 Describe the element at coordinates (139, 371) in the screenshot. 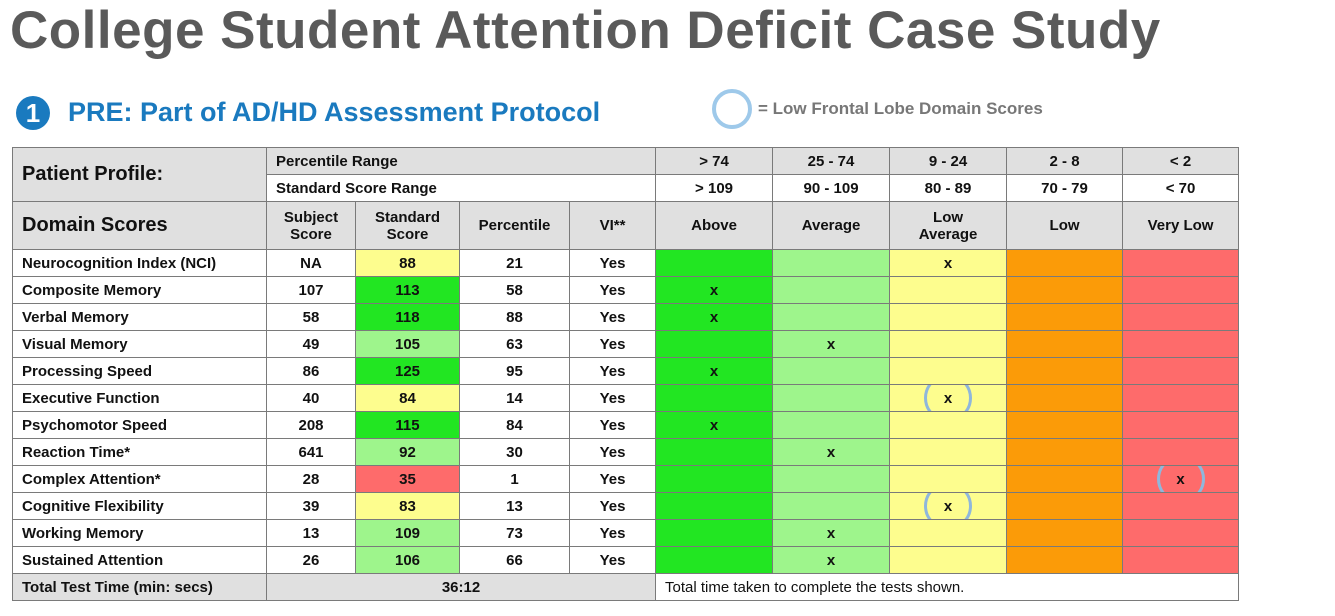

I see `domain-name: Processing Speed` at that location.